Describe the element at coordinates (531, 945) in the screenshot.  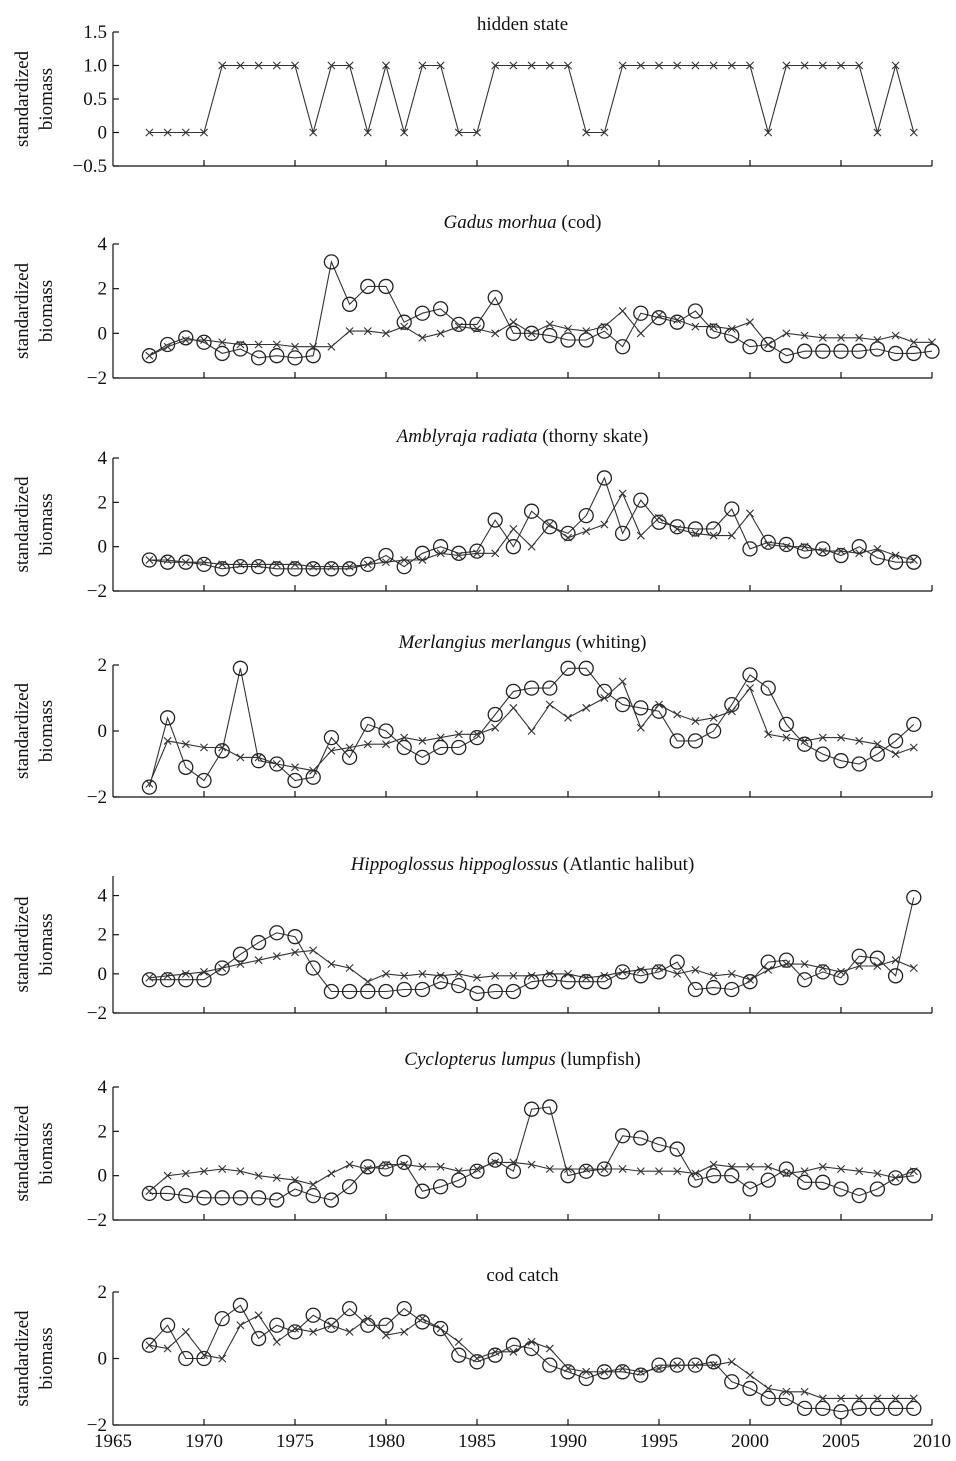
I see `series-circle-markers` at that location.